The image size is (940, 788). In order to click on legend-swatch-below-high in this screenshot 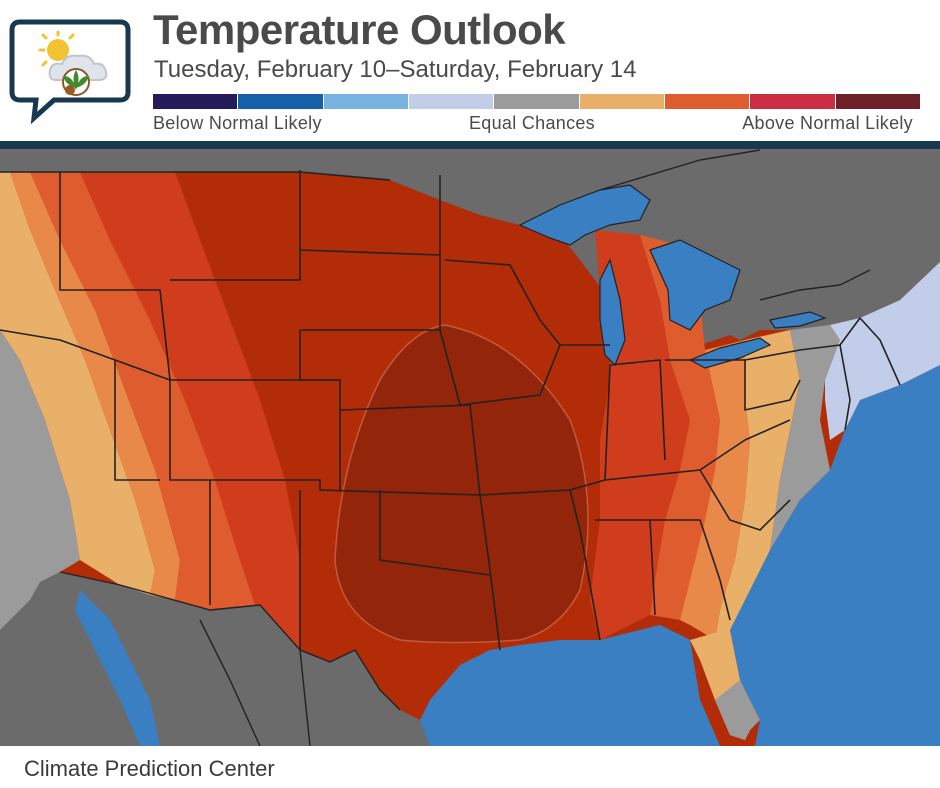, I will do `click(195, 101)`.